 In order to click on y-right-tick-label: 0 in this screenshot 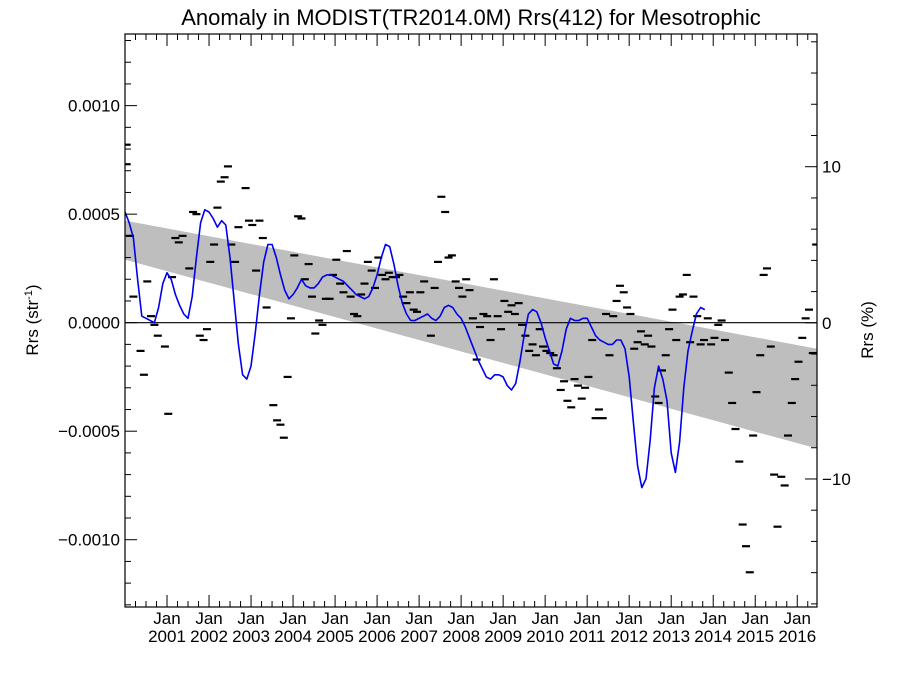, I will do `click(826, 323)`.